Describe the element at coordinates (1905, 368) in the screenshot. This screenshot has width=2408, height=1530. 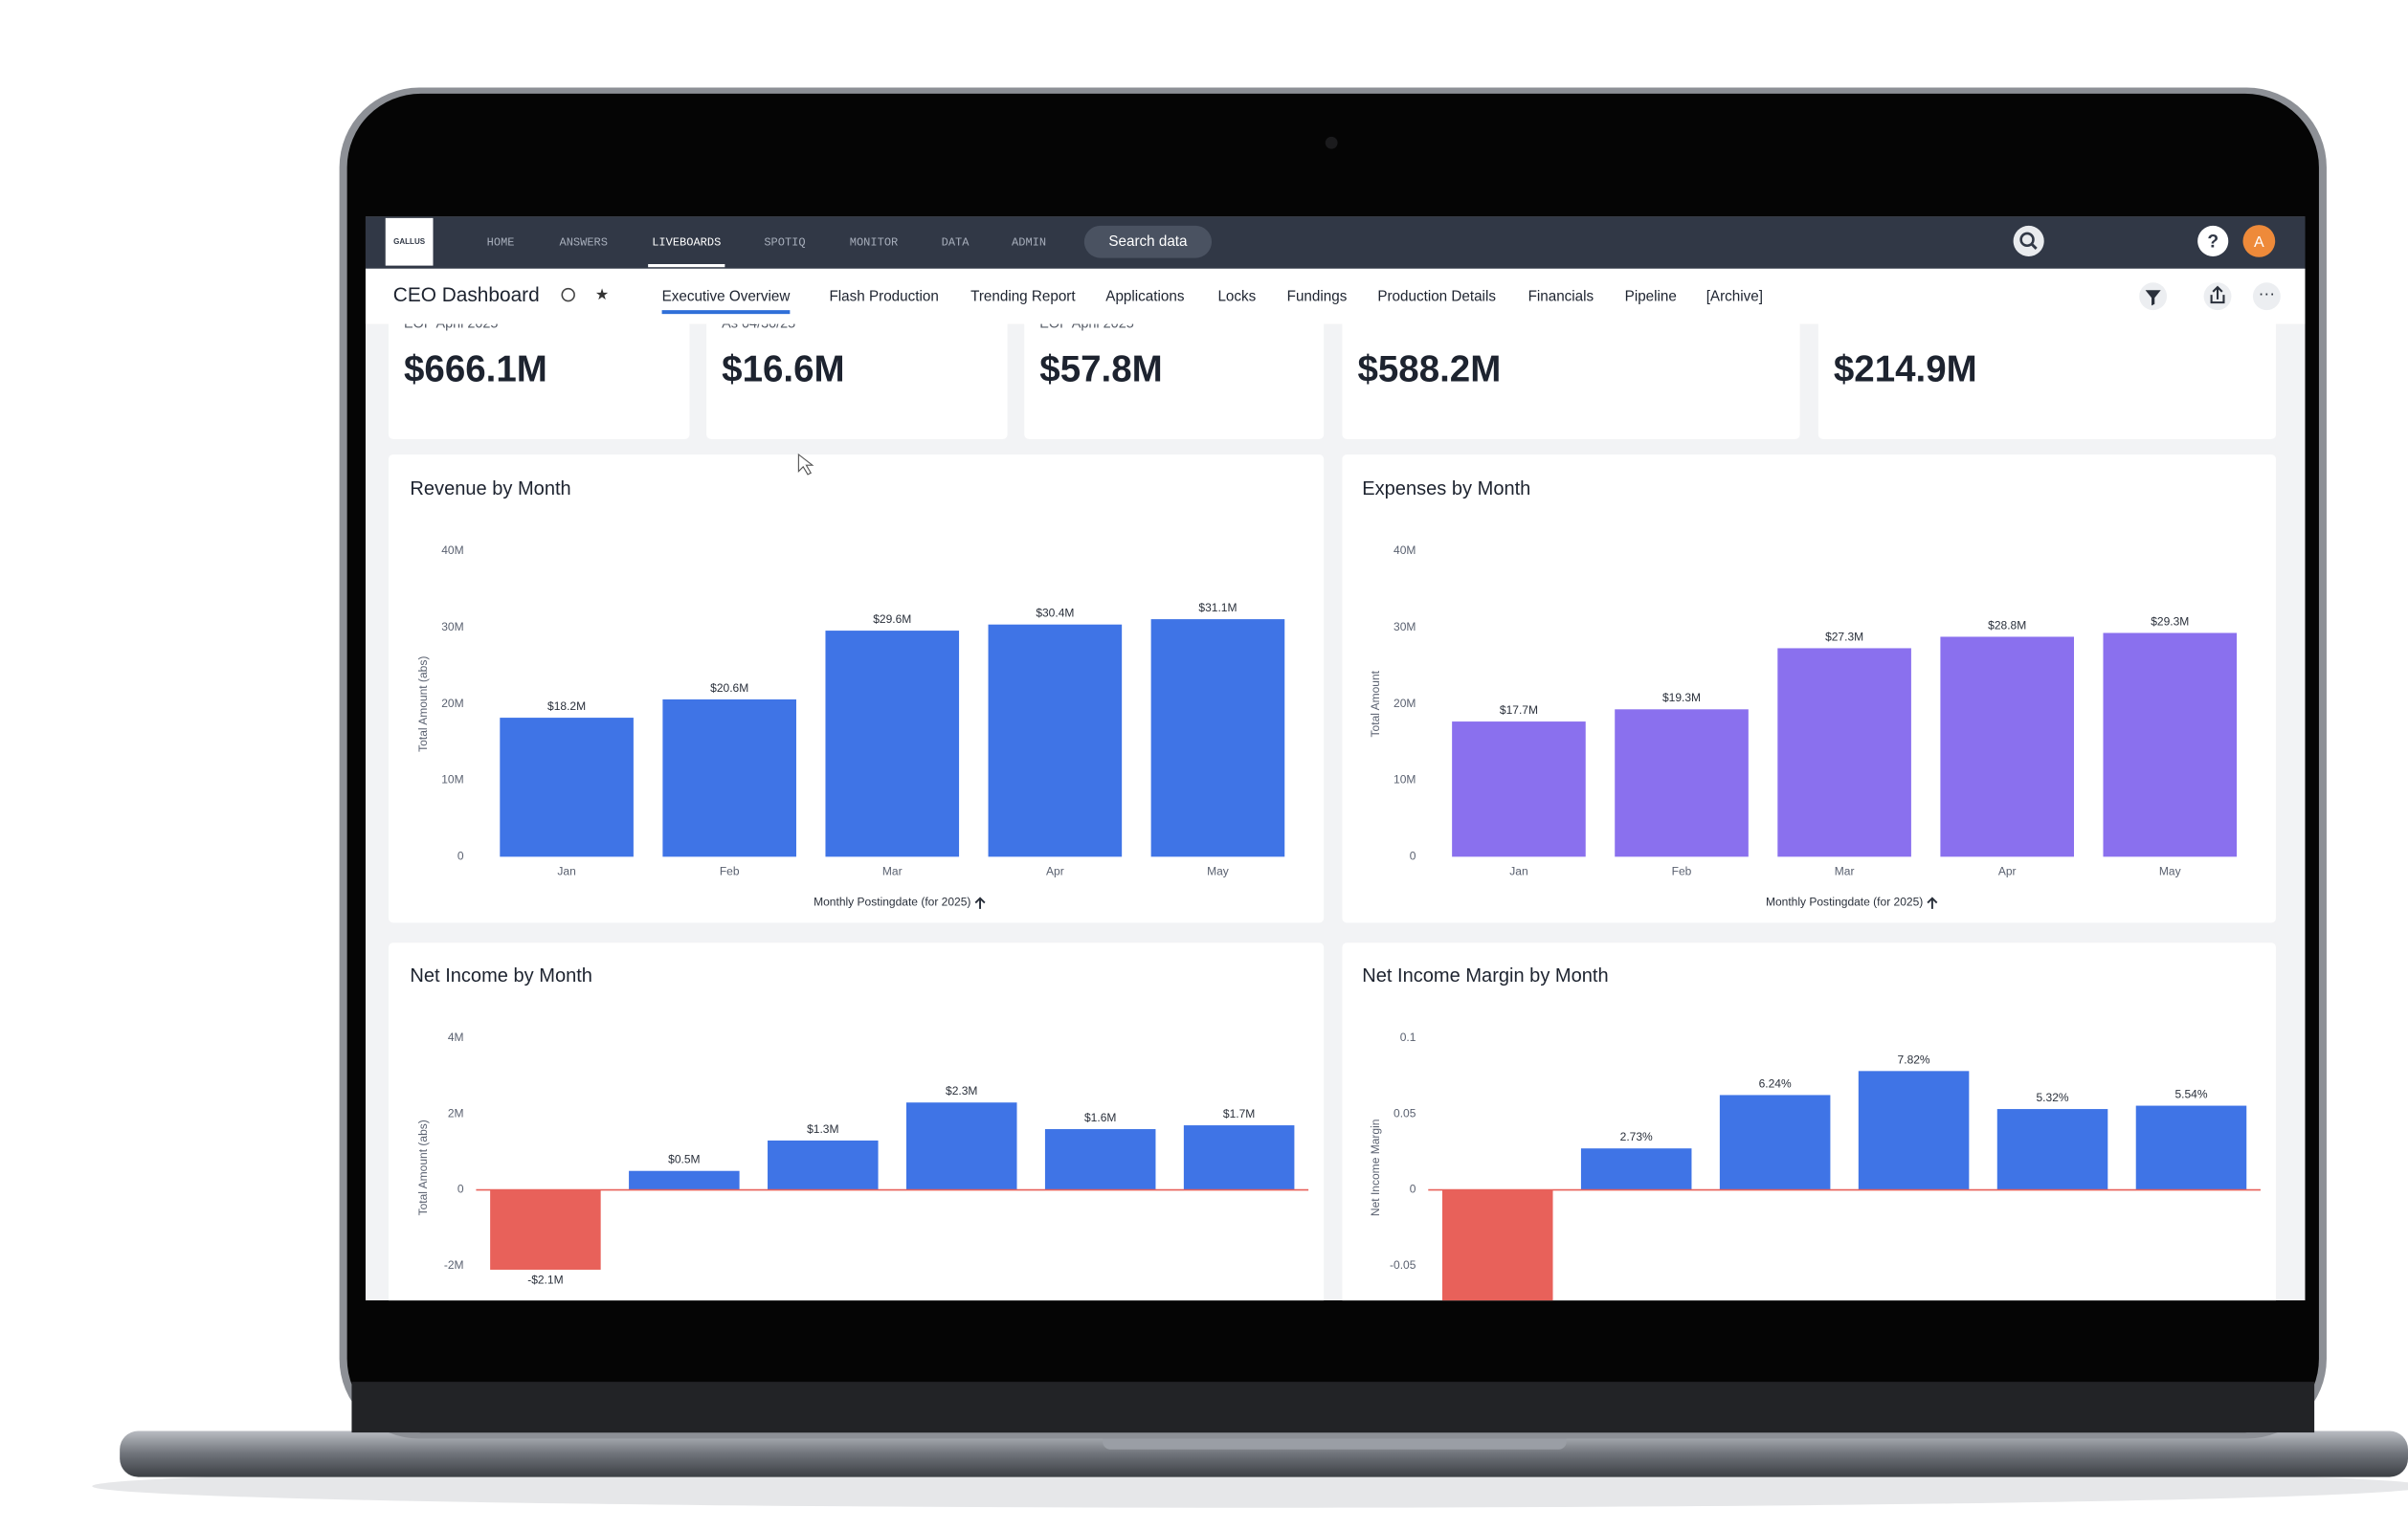
I see `kpi-value: $214.9M` at that location.